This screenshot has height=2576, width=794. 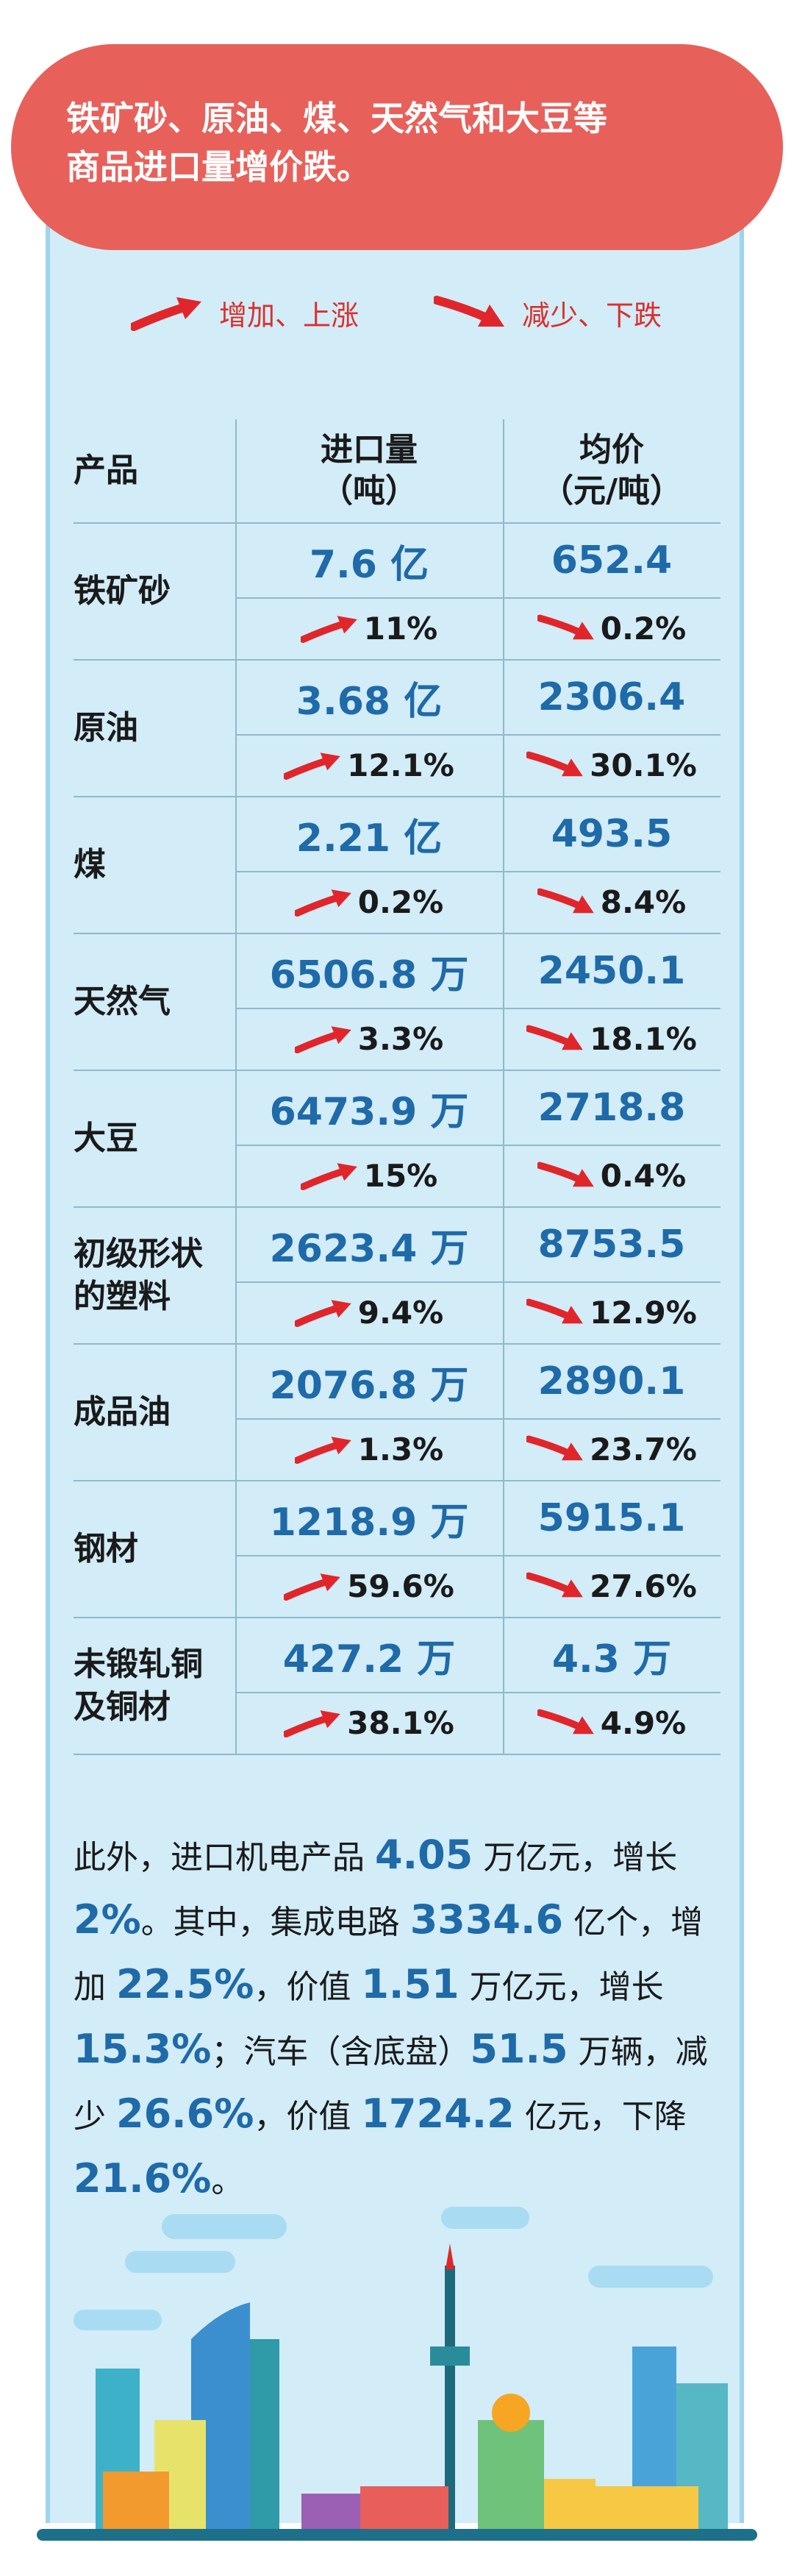 I want to click on banner-title: 铁矿砂、原油、煤、天然气和大豆等 商品进口量增价跌。, so click(x=397, y=142).